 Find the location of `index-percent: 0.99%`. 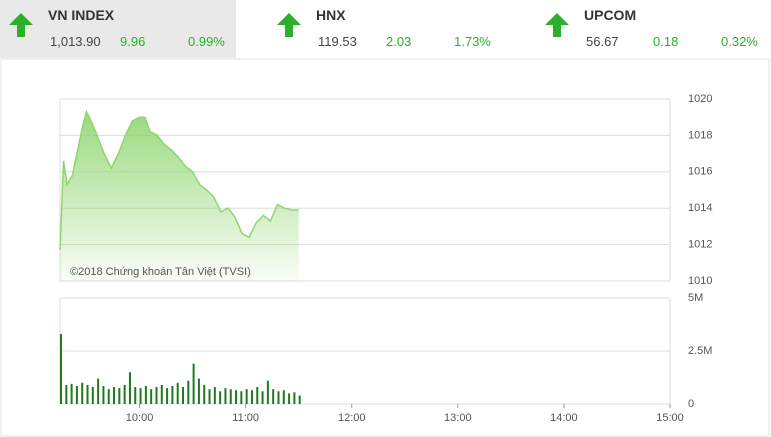

index-percent: 0.99% is located at coordinates (206, 41).